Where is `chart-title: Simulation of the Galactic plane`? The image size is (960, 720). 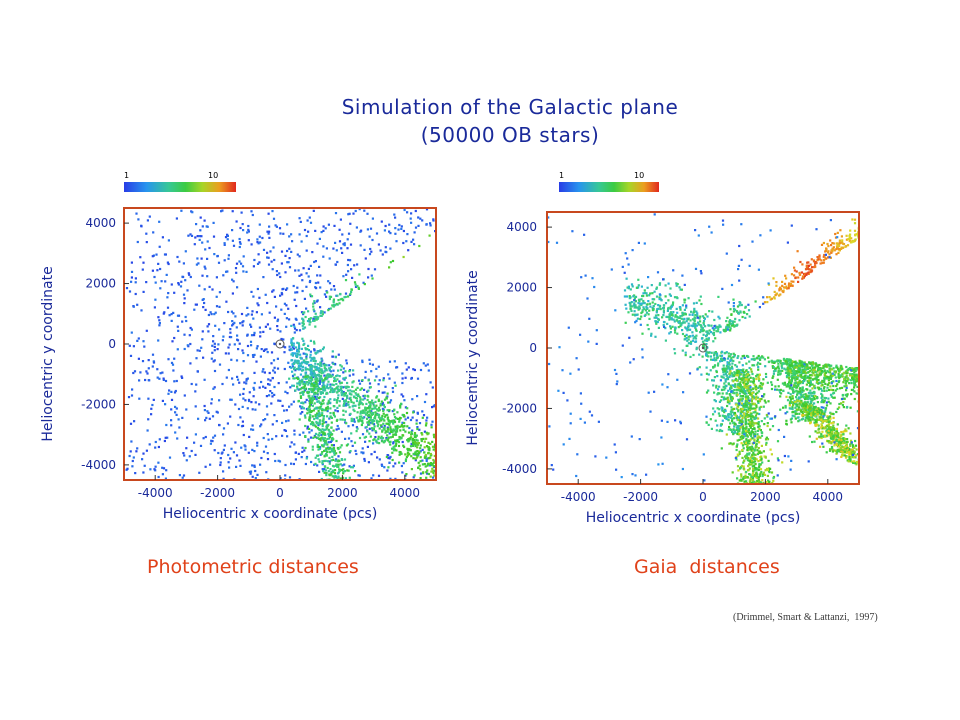 chart-title: Simulation of the Galactic plane is located at coordinates (510, 107).